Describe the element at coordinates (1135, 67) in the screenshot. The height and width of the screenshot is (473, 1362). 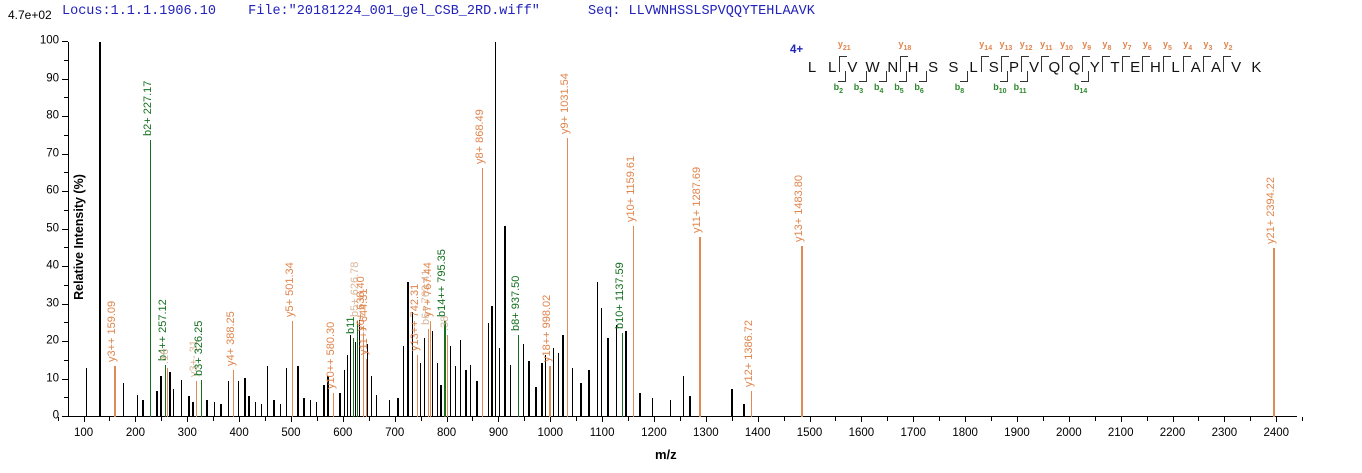
I see `ladder-residue: E` at that location.